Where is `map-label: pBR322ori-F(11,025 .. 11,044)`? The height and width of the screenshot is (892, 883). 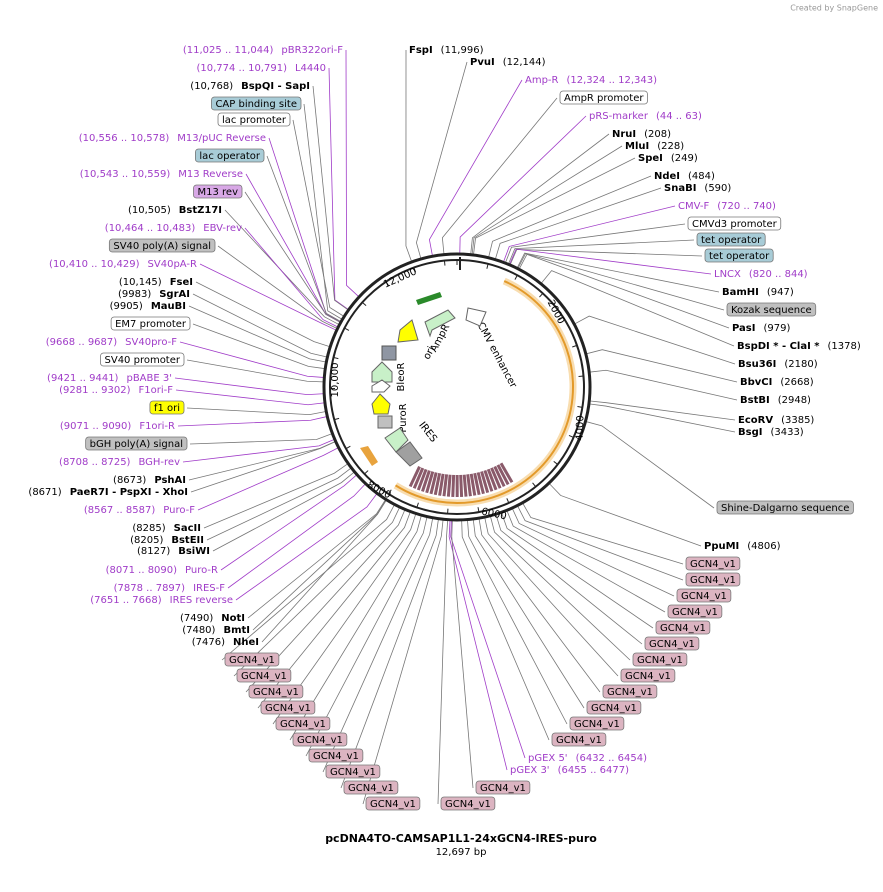 map-label: pBR322ori-F(11,025 .. 11,044) is located at coordinates (263, 50).